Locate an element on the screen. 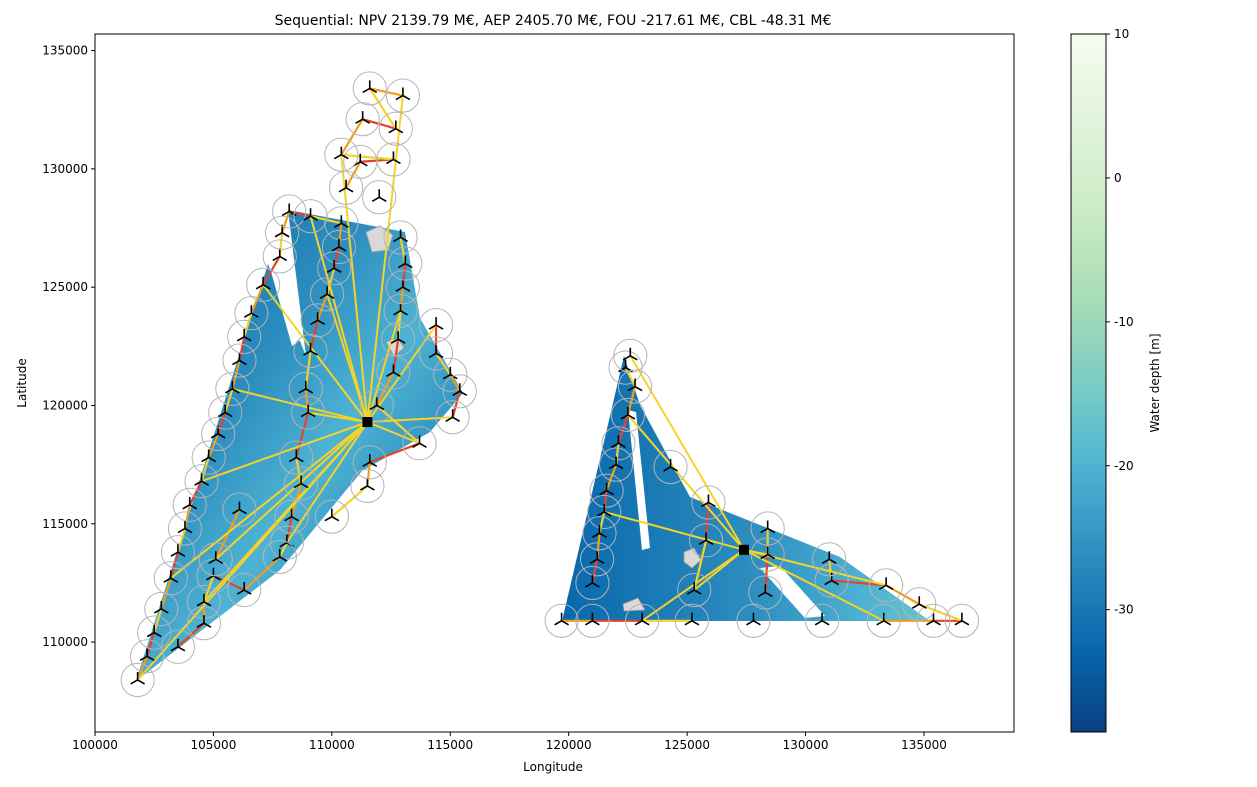 The image size is (1257, 787). y-axis-title: Latitude is located at coordinates (22, 382).